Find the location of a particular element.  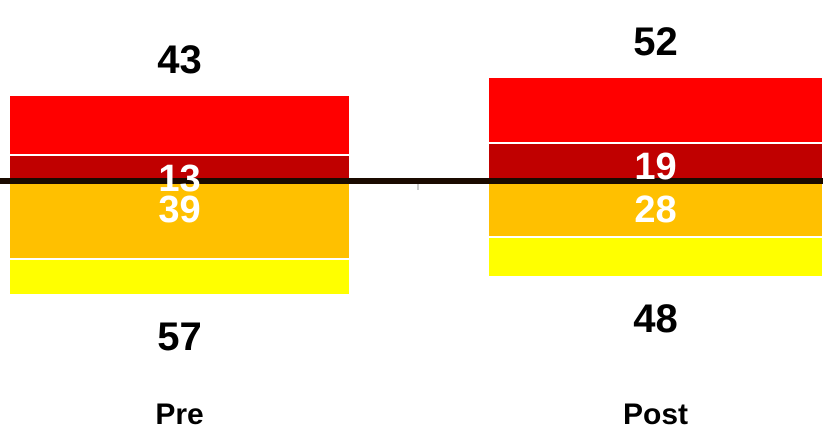

category-label: Post is located at coordinates (655, 414).